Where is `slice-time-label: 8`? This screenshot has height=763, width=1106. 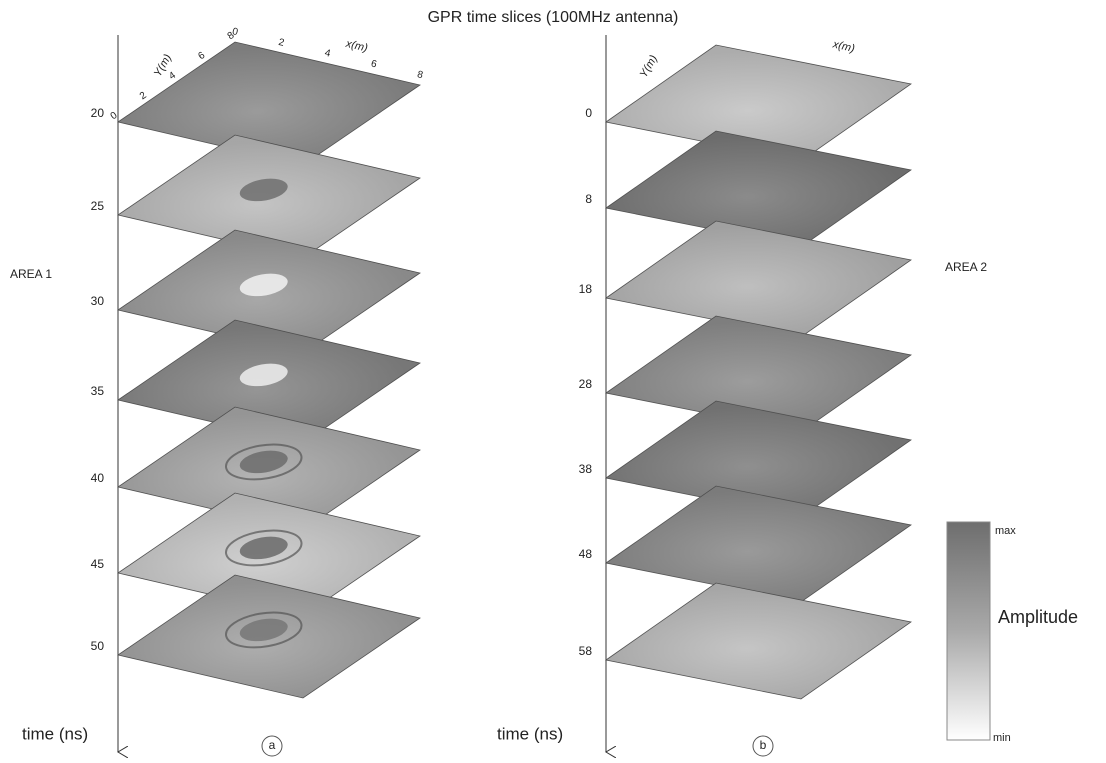 slice-time-label: 8 is located at coordinates (588, 199).